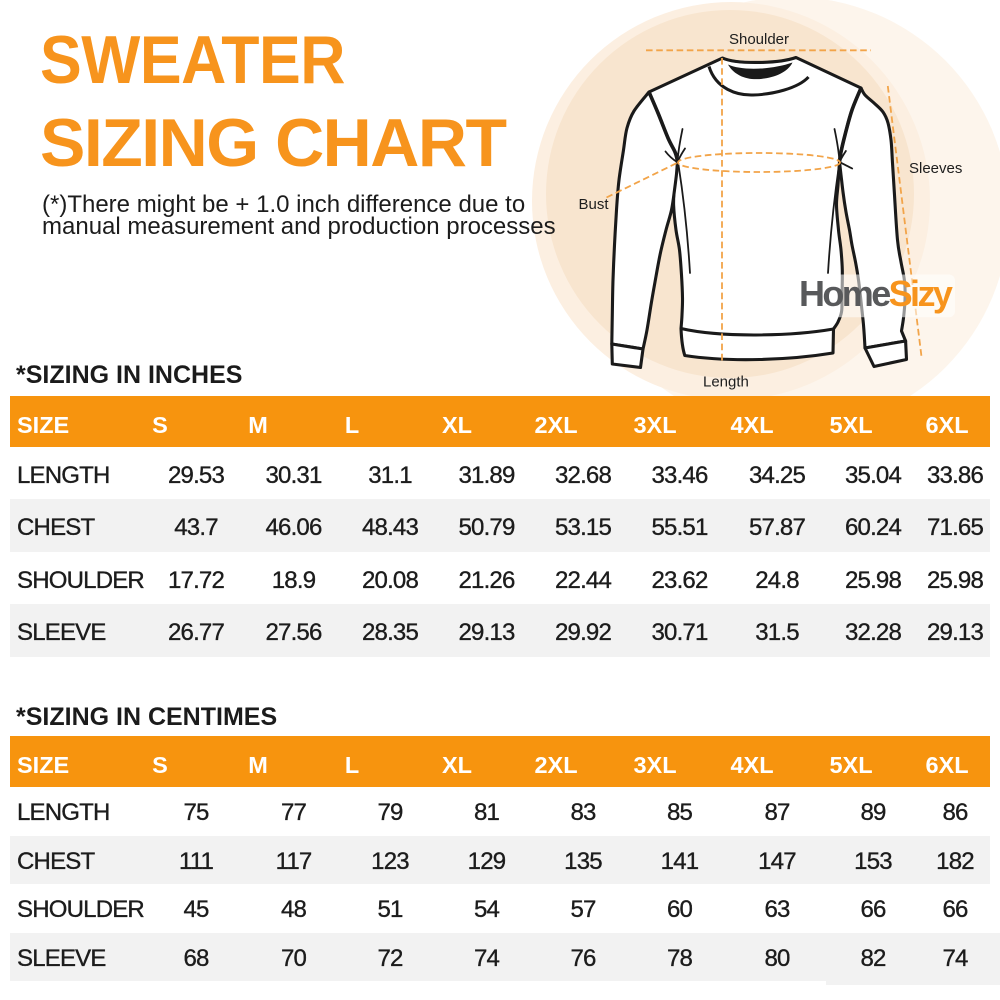  What do you see at coordinates (726, 382) in the screenshot?
I see `svg-text: Length` at bounding box center [726, 382].